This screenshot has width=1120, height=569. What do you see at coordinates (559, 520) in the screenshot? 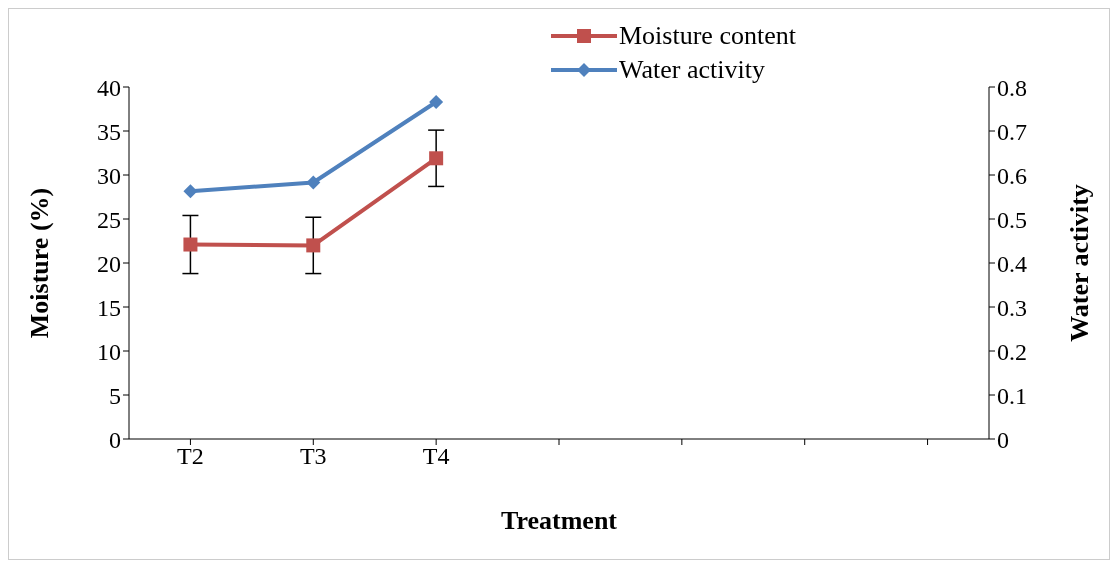
I see `x-axis-title: Treatment` at bounding box center [559, 520].